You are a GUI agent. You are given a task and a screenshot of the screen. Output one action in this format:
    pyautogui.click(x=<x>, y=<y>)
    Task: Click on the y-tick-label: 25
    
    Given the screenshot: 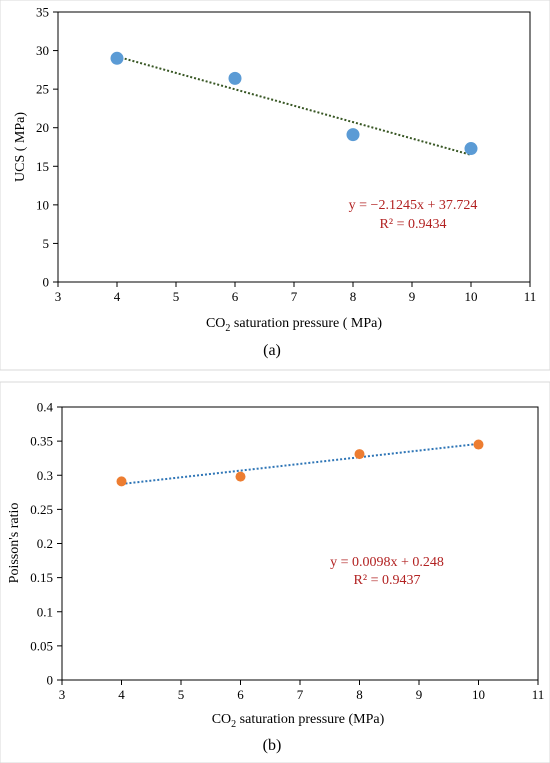 What is the action you would take?
    pyautogui.click(x=42, y=89)
    